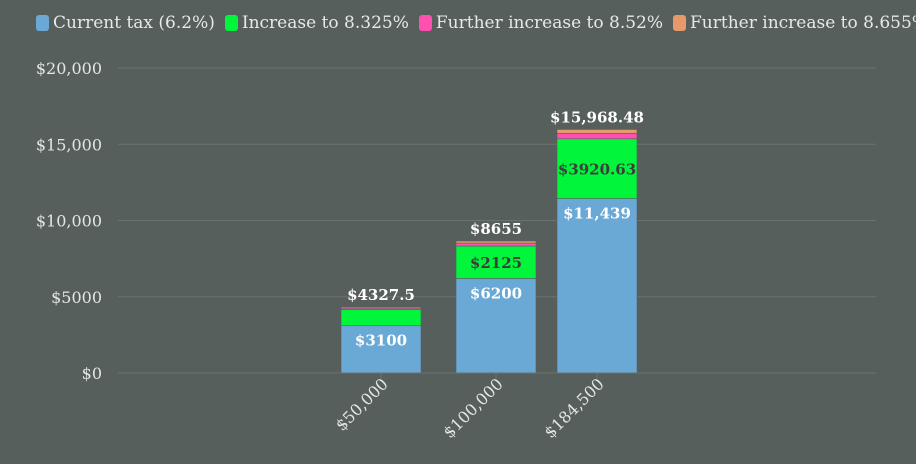  I want to click on legend-item-increase-852: Further increase to 8.52%, so click(541, 23).